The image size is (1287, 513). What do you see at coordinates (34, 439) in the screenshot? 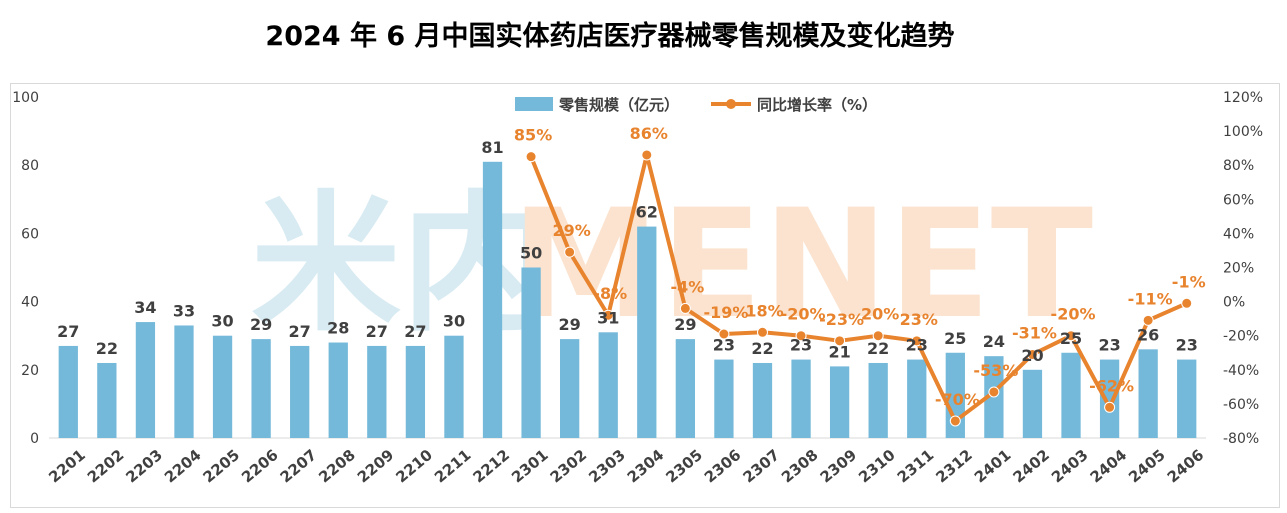
I see `y-left-tick-label: 0` at bounding box center [34, 439].